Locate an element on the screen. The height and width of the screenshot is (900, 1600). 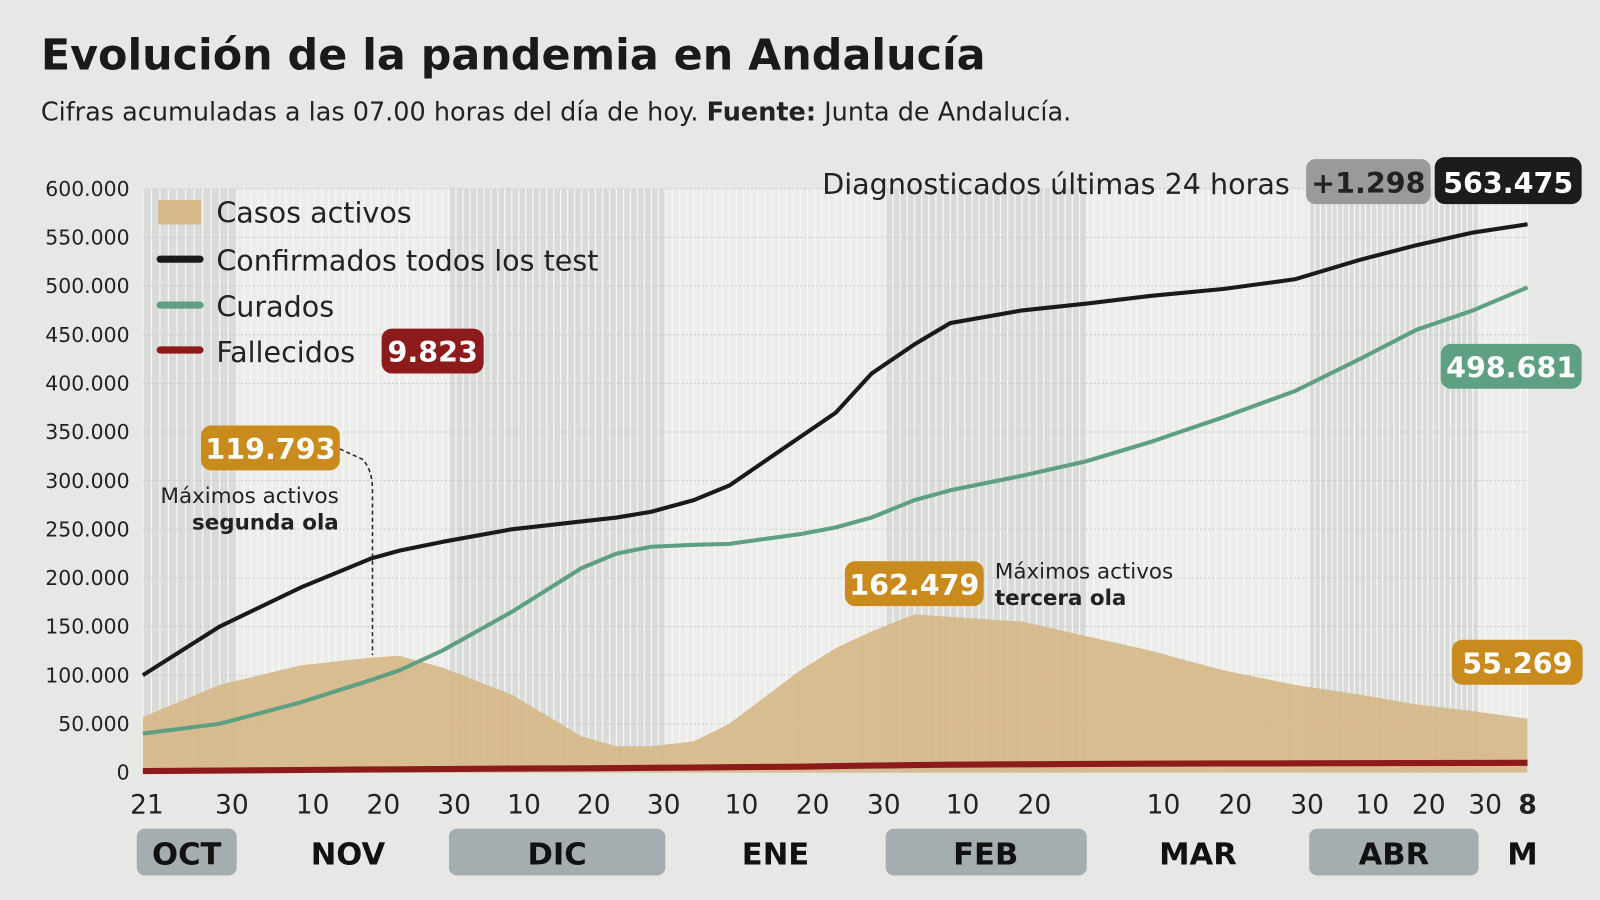
second-wave-leader is located at coordinates (356, 552).